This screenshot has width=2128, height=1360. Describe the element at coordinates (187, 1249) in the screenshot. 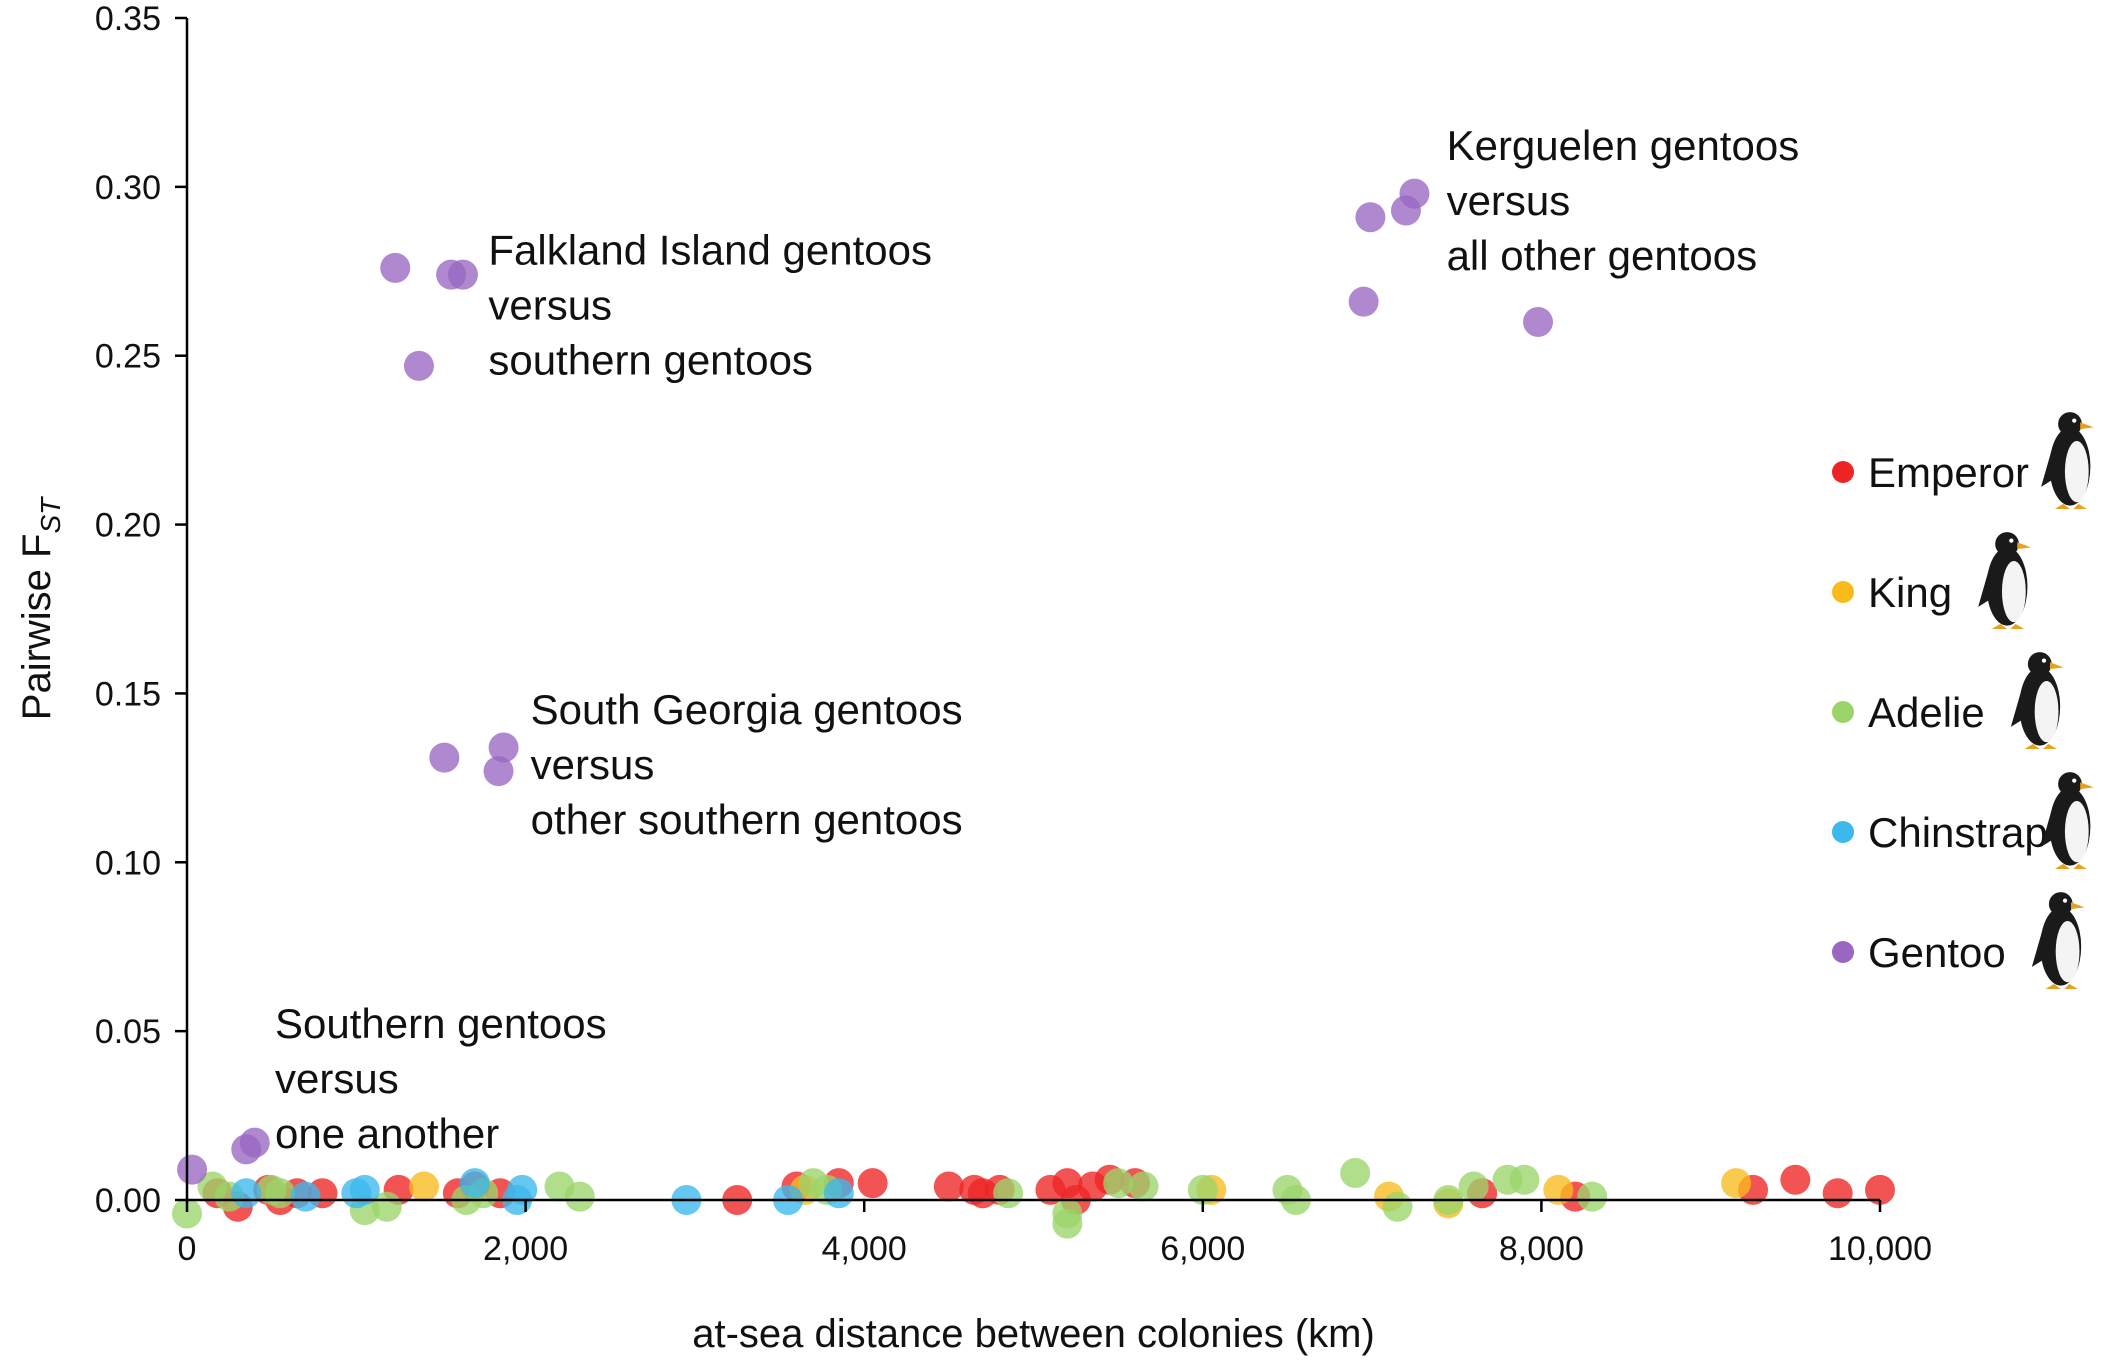

I see `x-tick-label: 0` at that location.